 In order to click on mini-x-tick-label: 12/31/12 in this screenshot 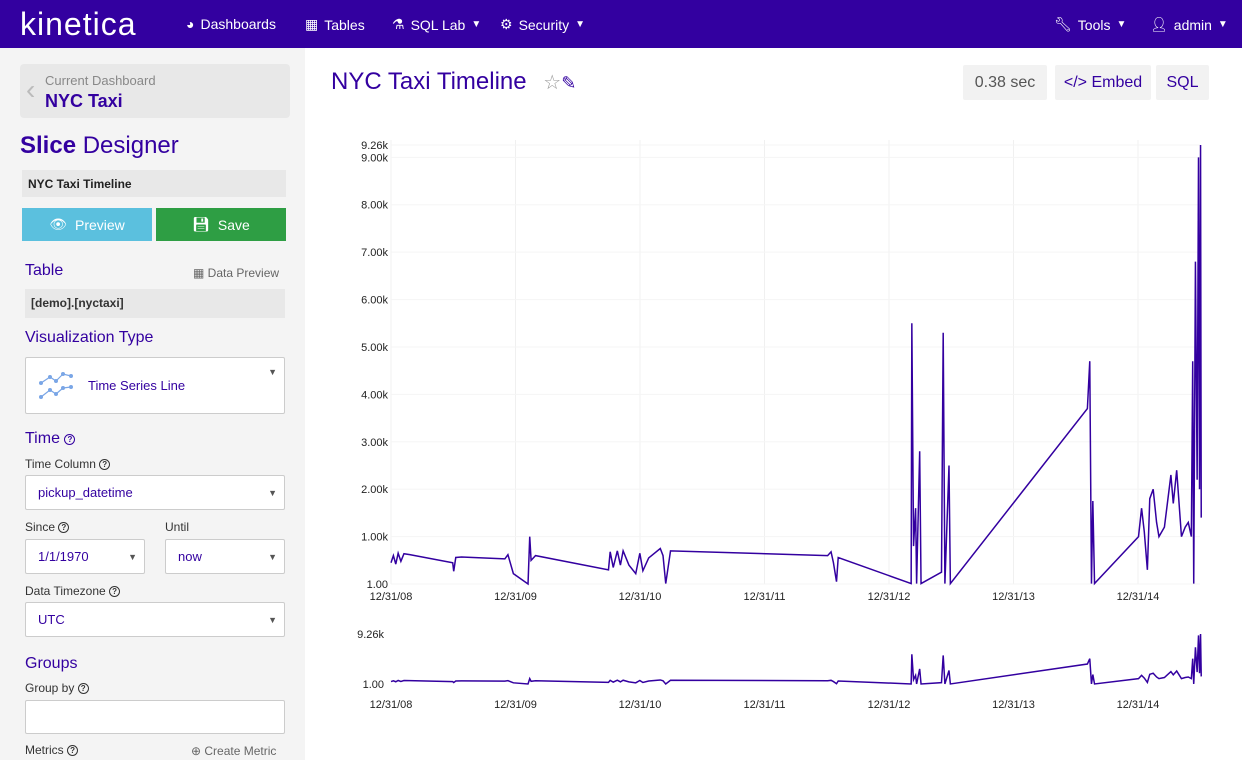, I will do `click(889, 705)`.